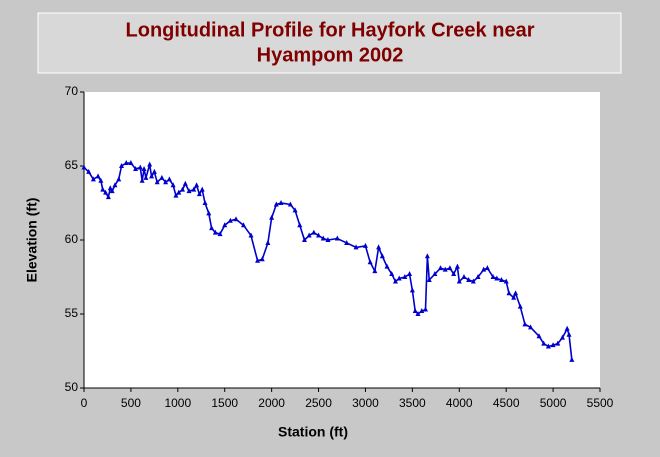 Image resolution: width=660 pixels, height=457 pixels. I want to click on y-tick-label: 70, so click(72, 91).